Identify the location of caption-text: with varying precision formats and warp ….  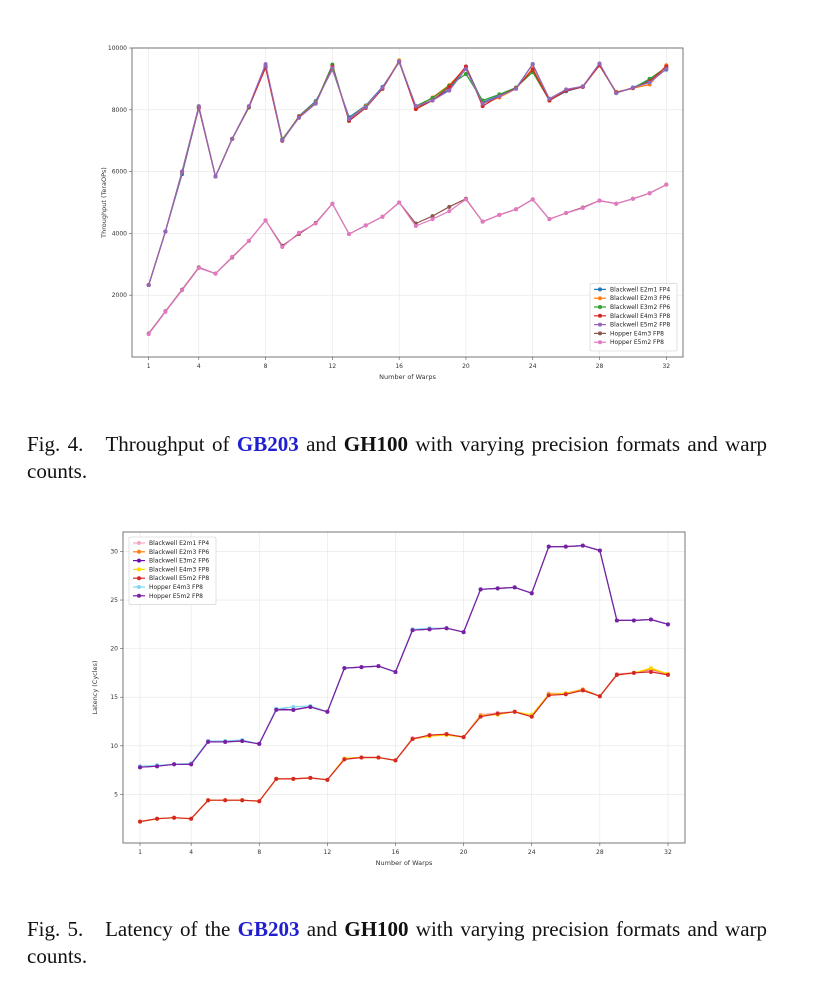
(397, 457).